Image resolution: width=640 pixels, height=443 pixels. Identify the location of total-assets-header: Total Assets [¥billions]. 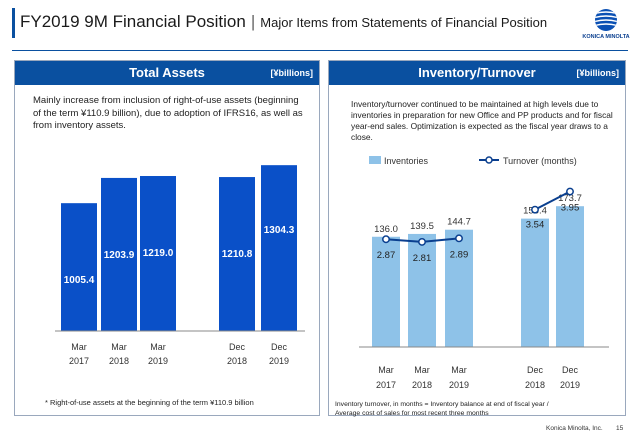
(167, 73).